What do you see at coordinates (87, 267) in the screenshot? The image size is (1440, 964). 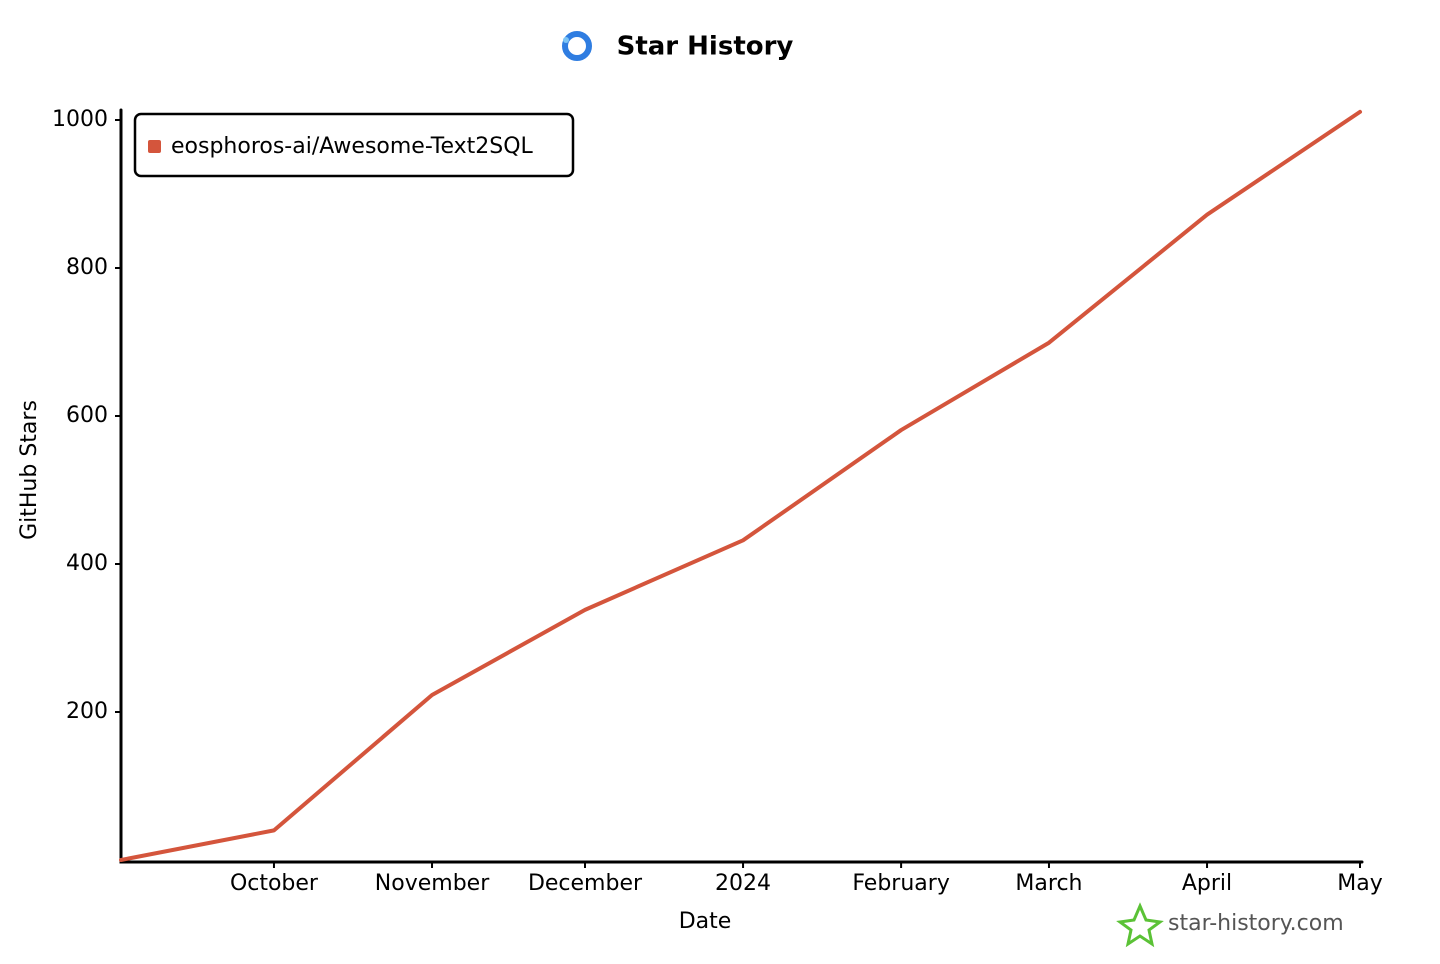 I see `y-tick-label: 800` at bounding box center [87, 267].